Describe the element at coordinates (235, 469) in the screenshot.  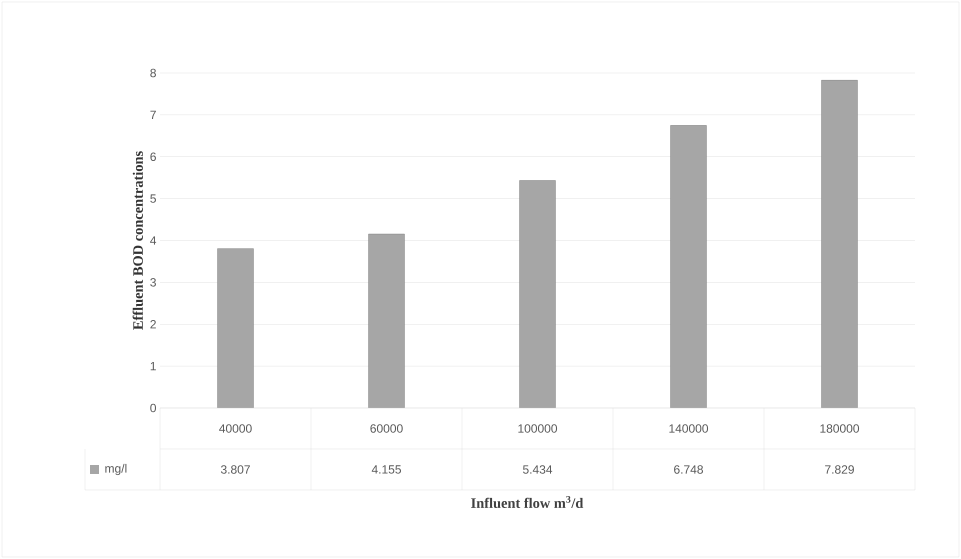
I see `data-label: 3.807` at that location.